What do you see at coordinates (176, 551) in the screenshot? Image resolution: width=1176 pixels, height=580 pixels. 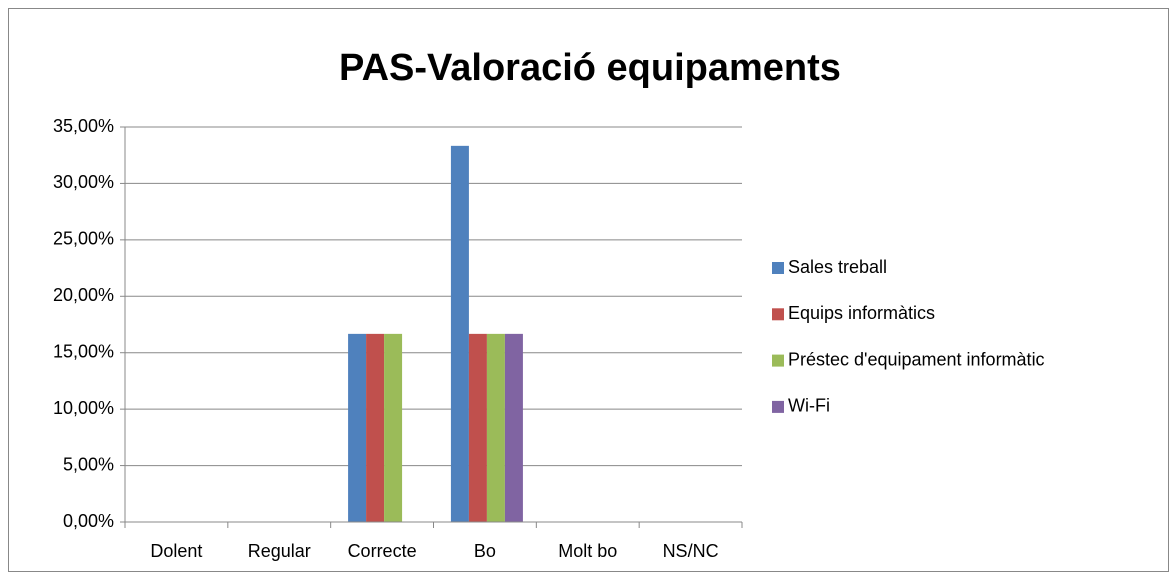 I see `x-tick-label: Dolent` at bounding box center [176, 551].